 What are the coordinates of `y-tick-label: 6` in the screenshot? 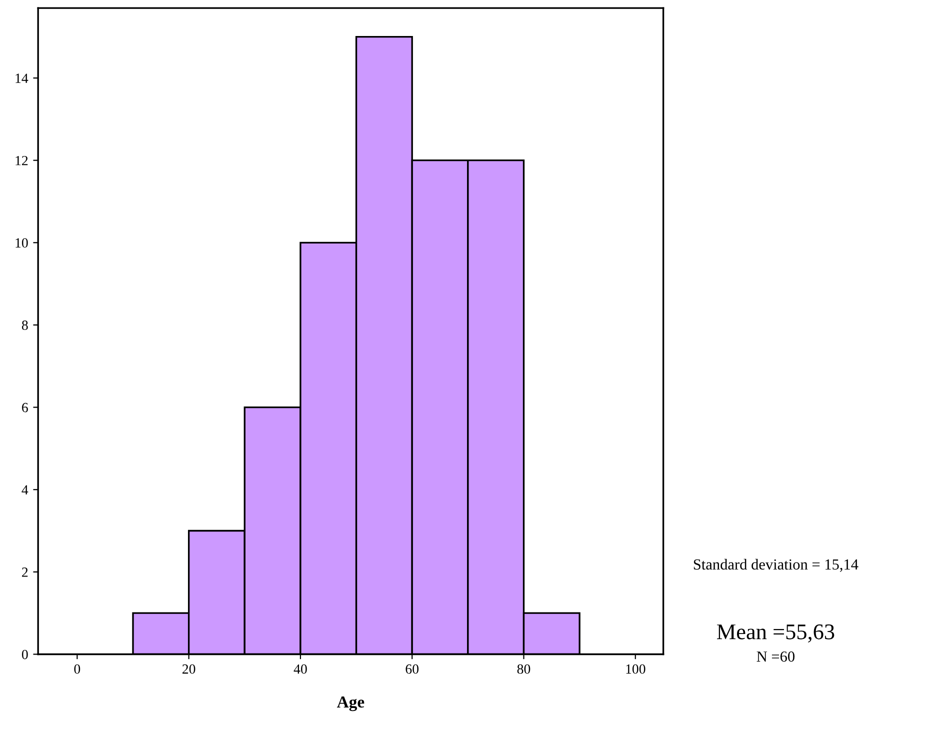 It's located at (25, 407).